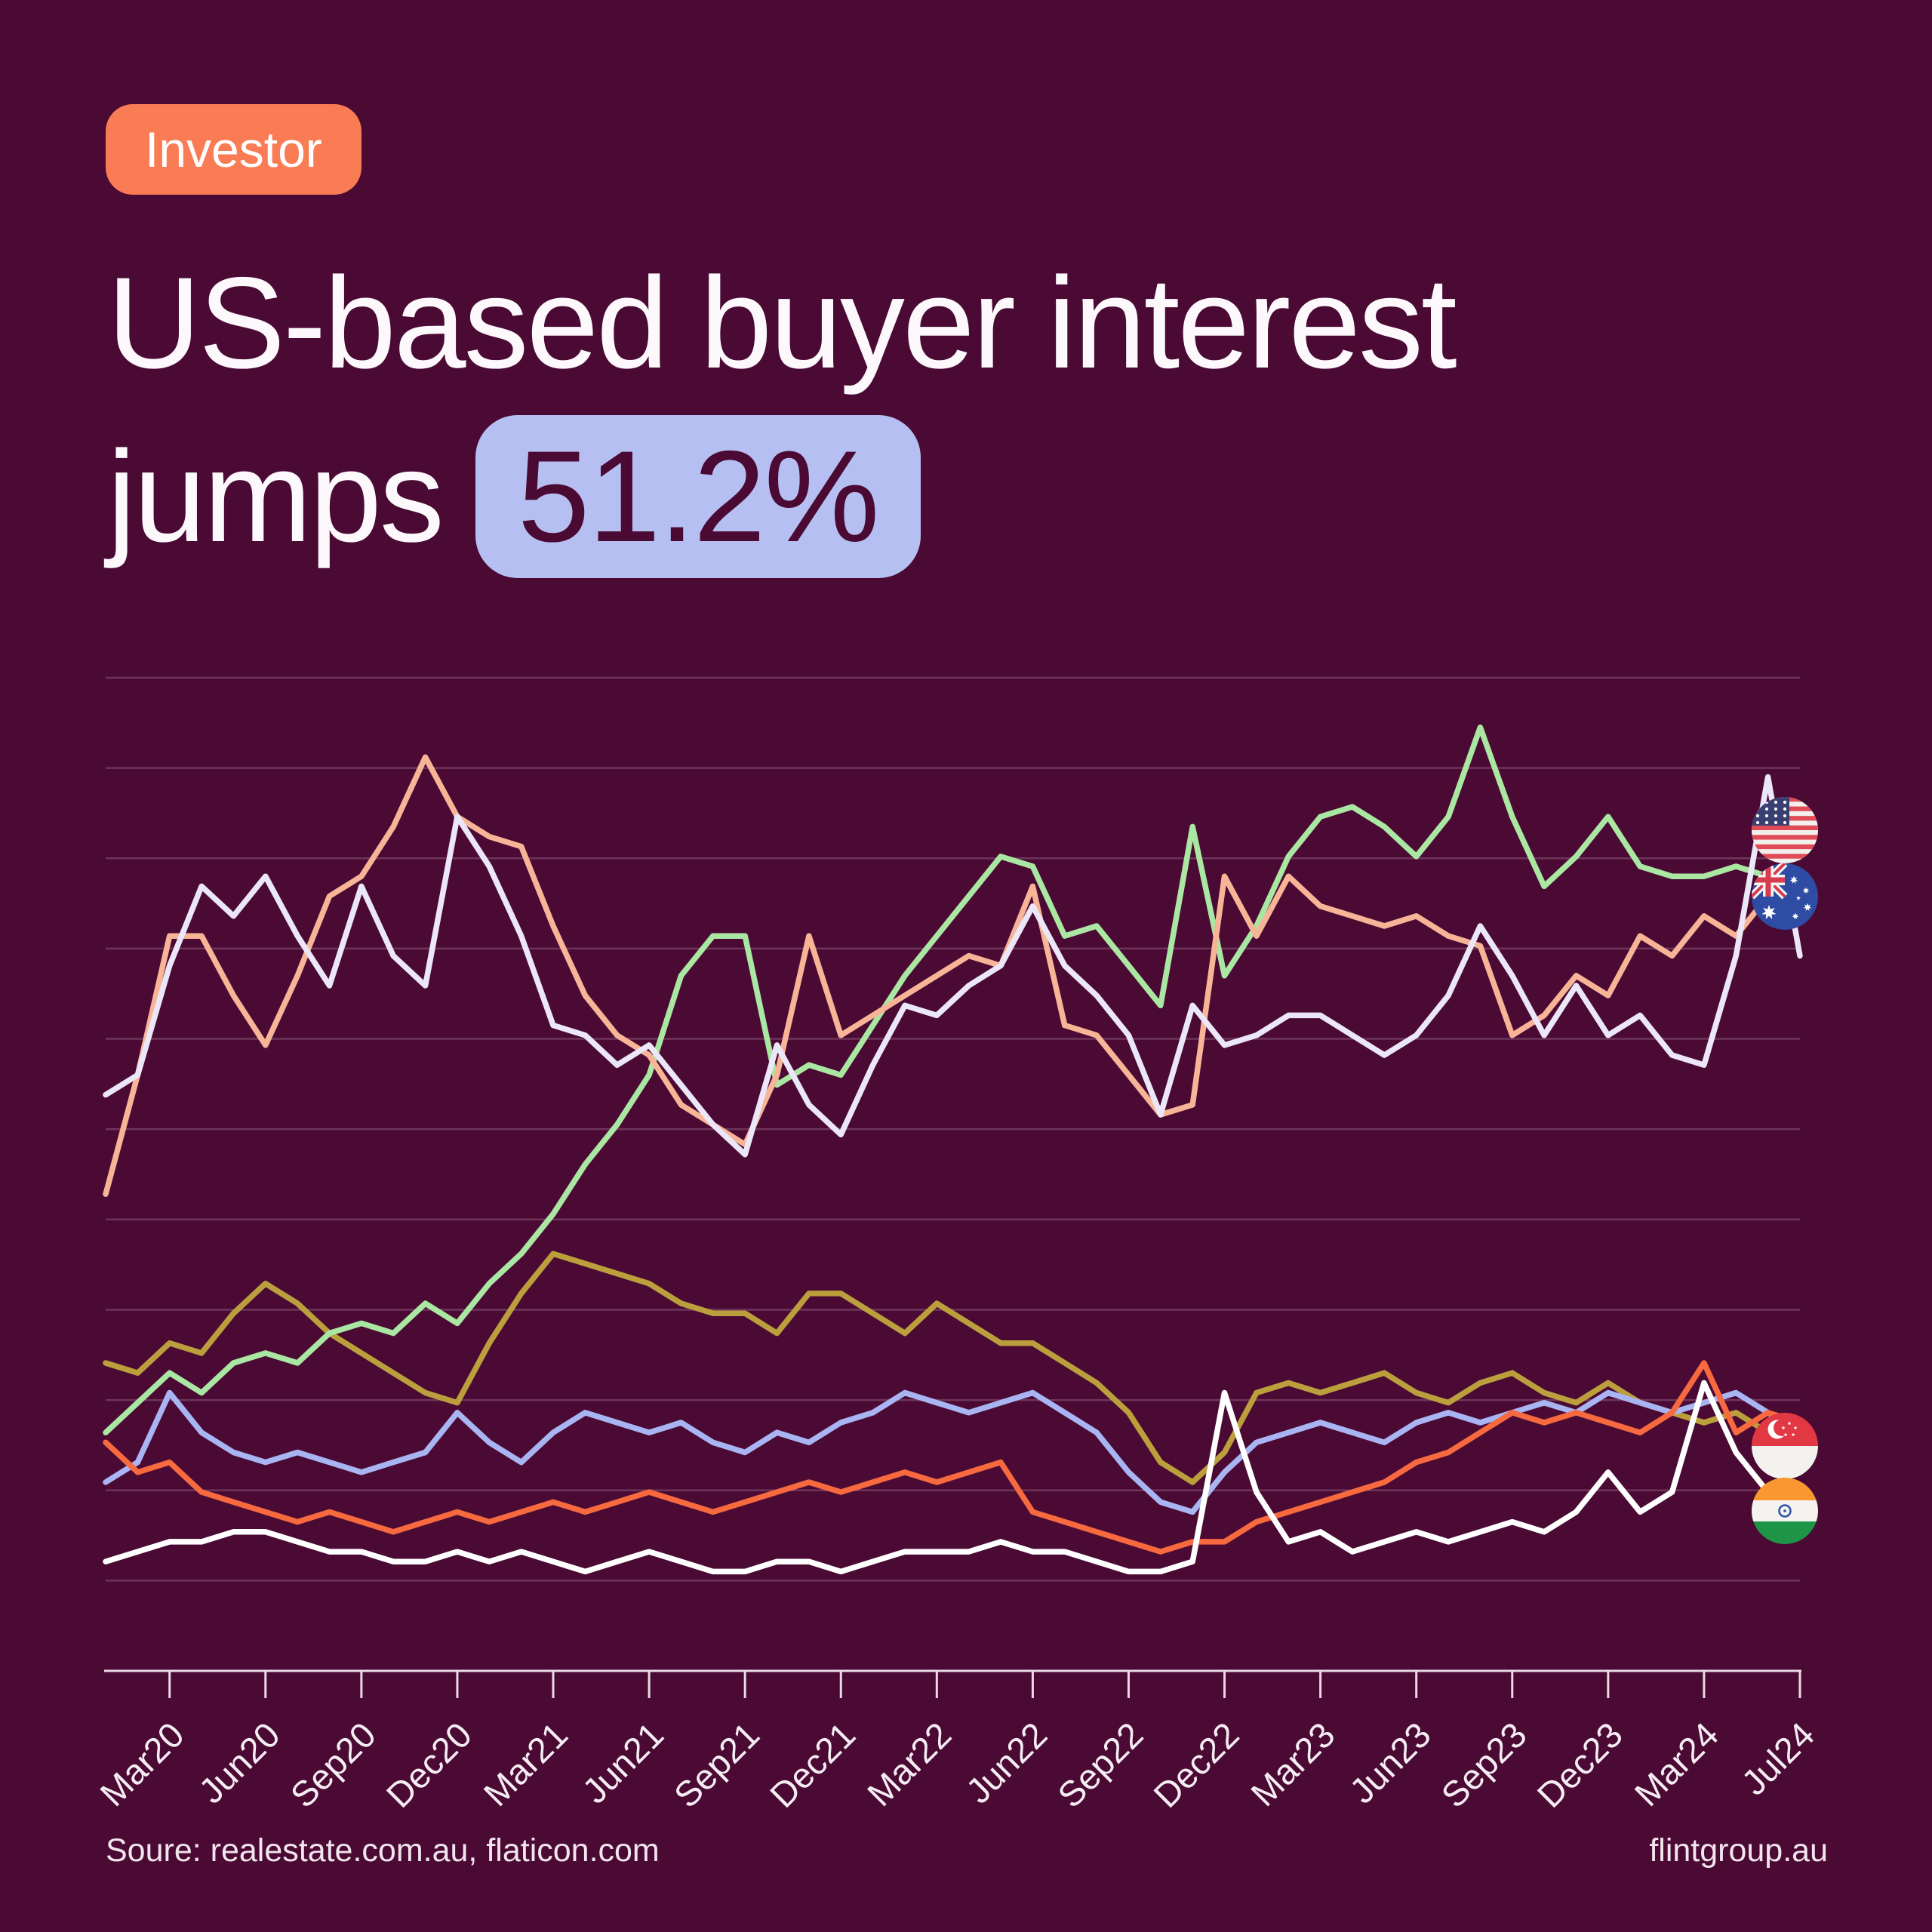 The image size is (1932, 1932). Describe the element at coordinates (1785, 1511) in the screenshot. I see `flag-icon-in` at that location.